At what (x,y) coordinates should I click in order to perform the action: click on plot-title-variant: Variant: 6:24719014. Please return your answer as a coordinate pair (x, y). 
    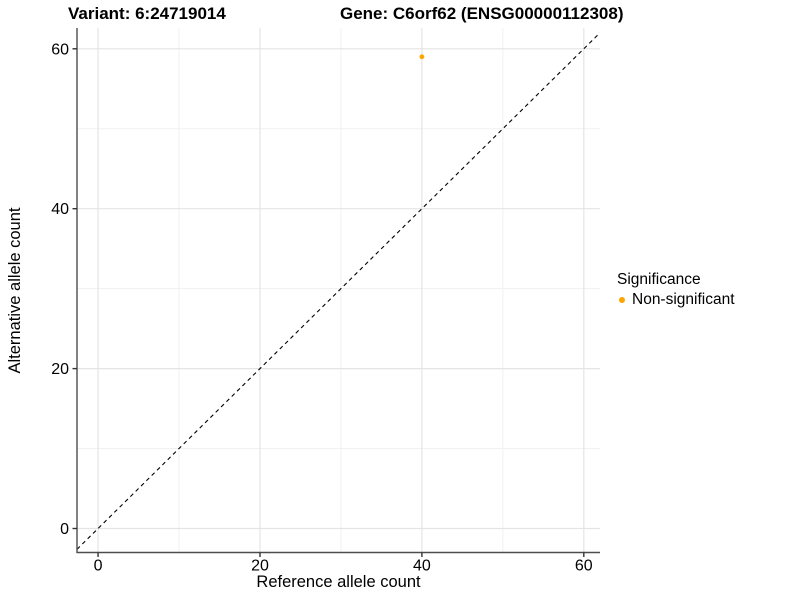
    Looking at the image, I should click on (147, 13).